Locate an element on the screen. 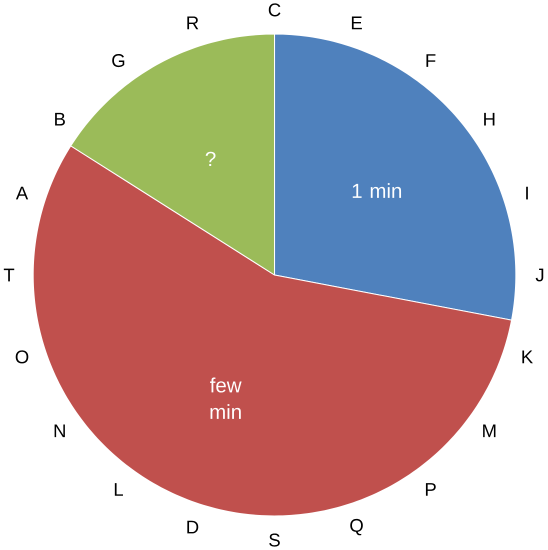 The image size is (548, 550). text: L is located at coordinates (118, 489).